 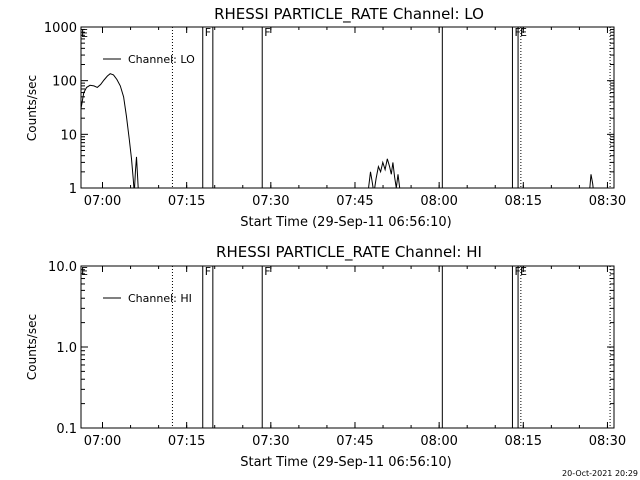 What do you see at coordinates (161, 59) in the screenshot?
I see `legend-label: Channel: LO` at bounding box center [161, 59].